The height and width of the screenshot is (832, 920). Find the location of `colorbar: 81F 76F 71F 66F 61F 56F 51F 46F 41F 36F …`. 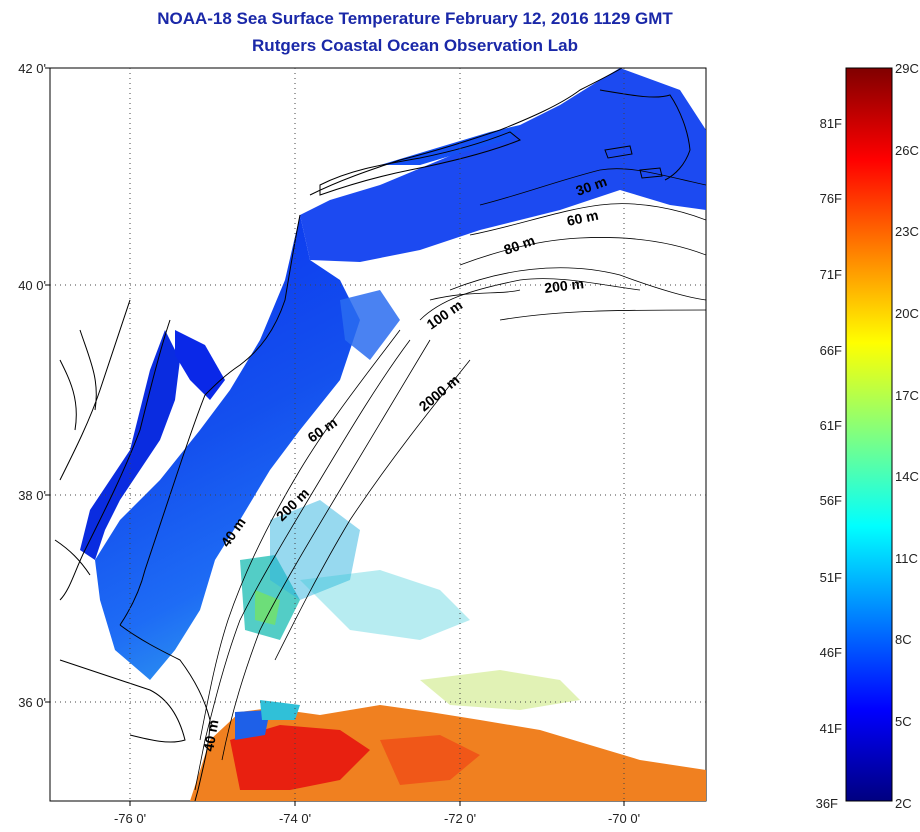

colorbar: 81F 76F 71F 66F 61F 56F 51F 46F 41F 36F … is located at coordinates (867, 436).